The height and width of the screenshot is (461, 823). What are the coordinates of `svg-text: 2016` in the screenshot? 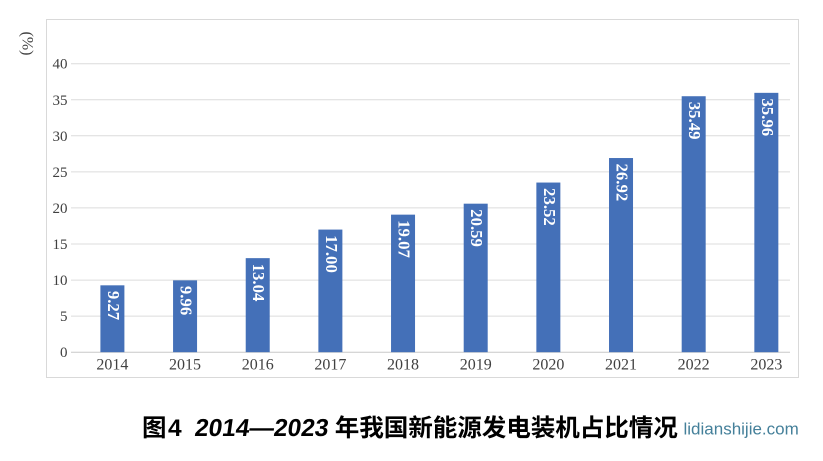 It's located at (258, 364).